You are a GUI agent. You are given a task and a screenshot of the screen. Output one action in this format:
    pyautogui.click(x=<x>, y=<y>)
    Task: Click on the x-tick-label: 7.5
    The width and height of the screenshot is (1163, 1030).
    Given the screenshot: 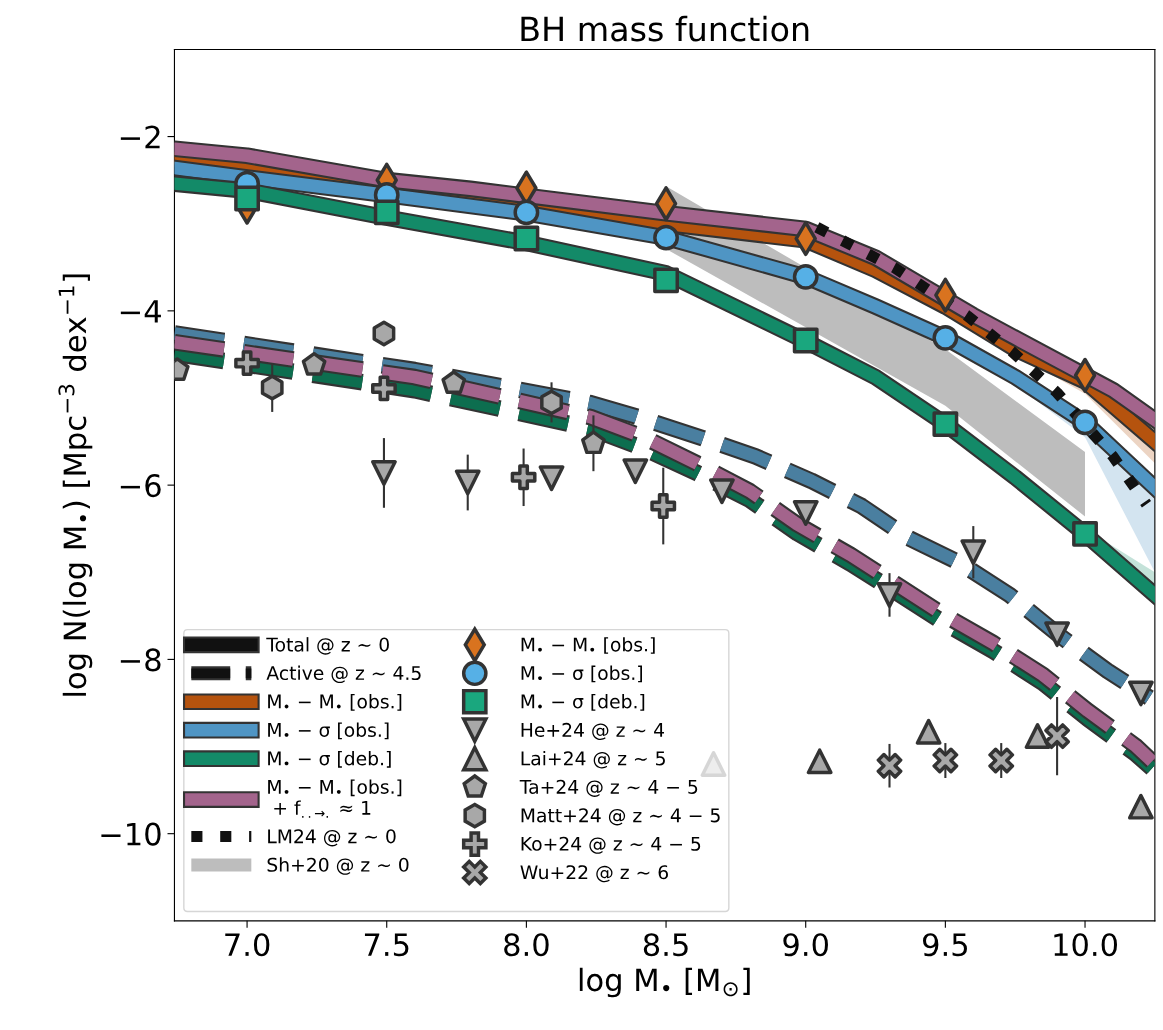 What is the action you would take?
    pyautogui.click(x=386, y=945)
    